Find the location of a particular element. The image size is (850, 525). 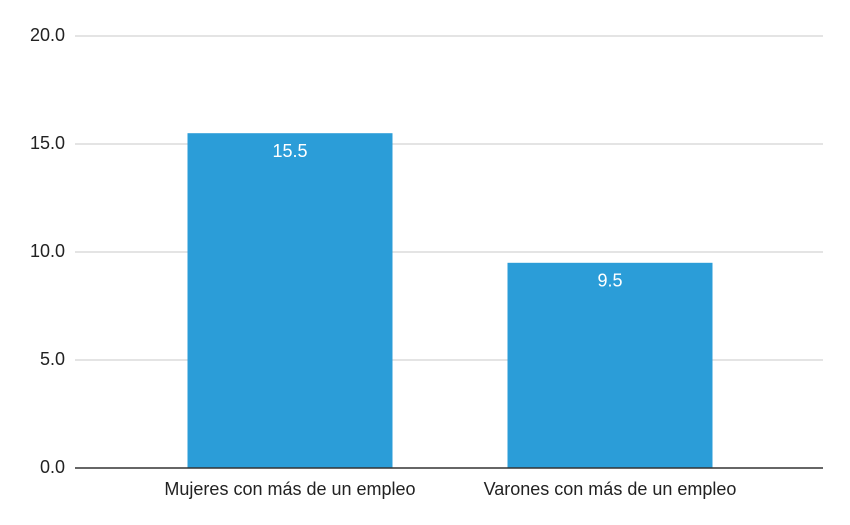

bar is located at coordinates (610, 365).